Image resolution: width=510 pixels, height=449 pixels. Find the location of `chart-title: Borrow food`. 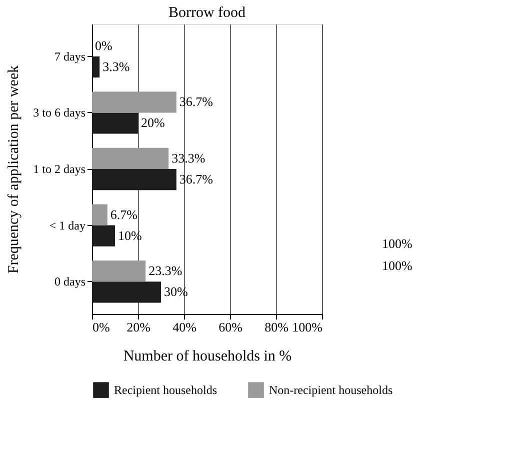

chart-title: Borrow food is located at coordinates (207, 13).